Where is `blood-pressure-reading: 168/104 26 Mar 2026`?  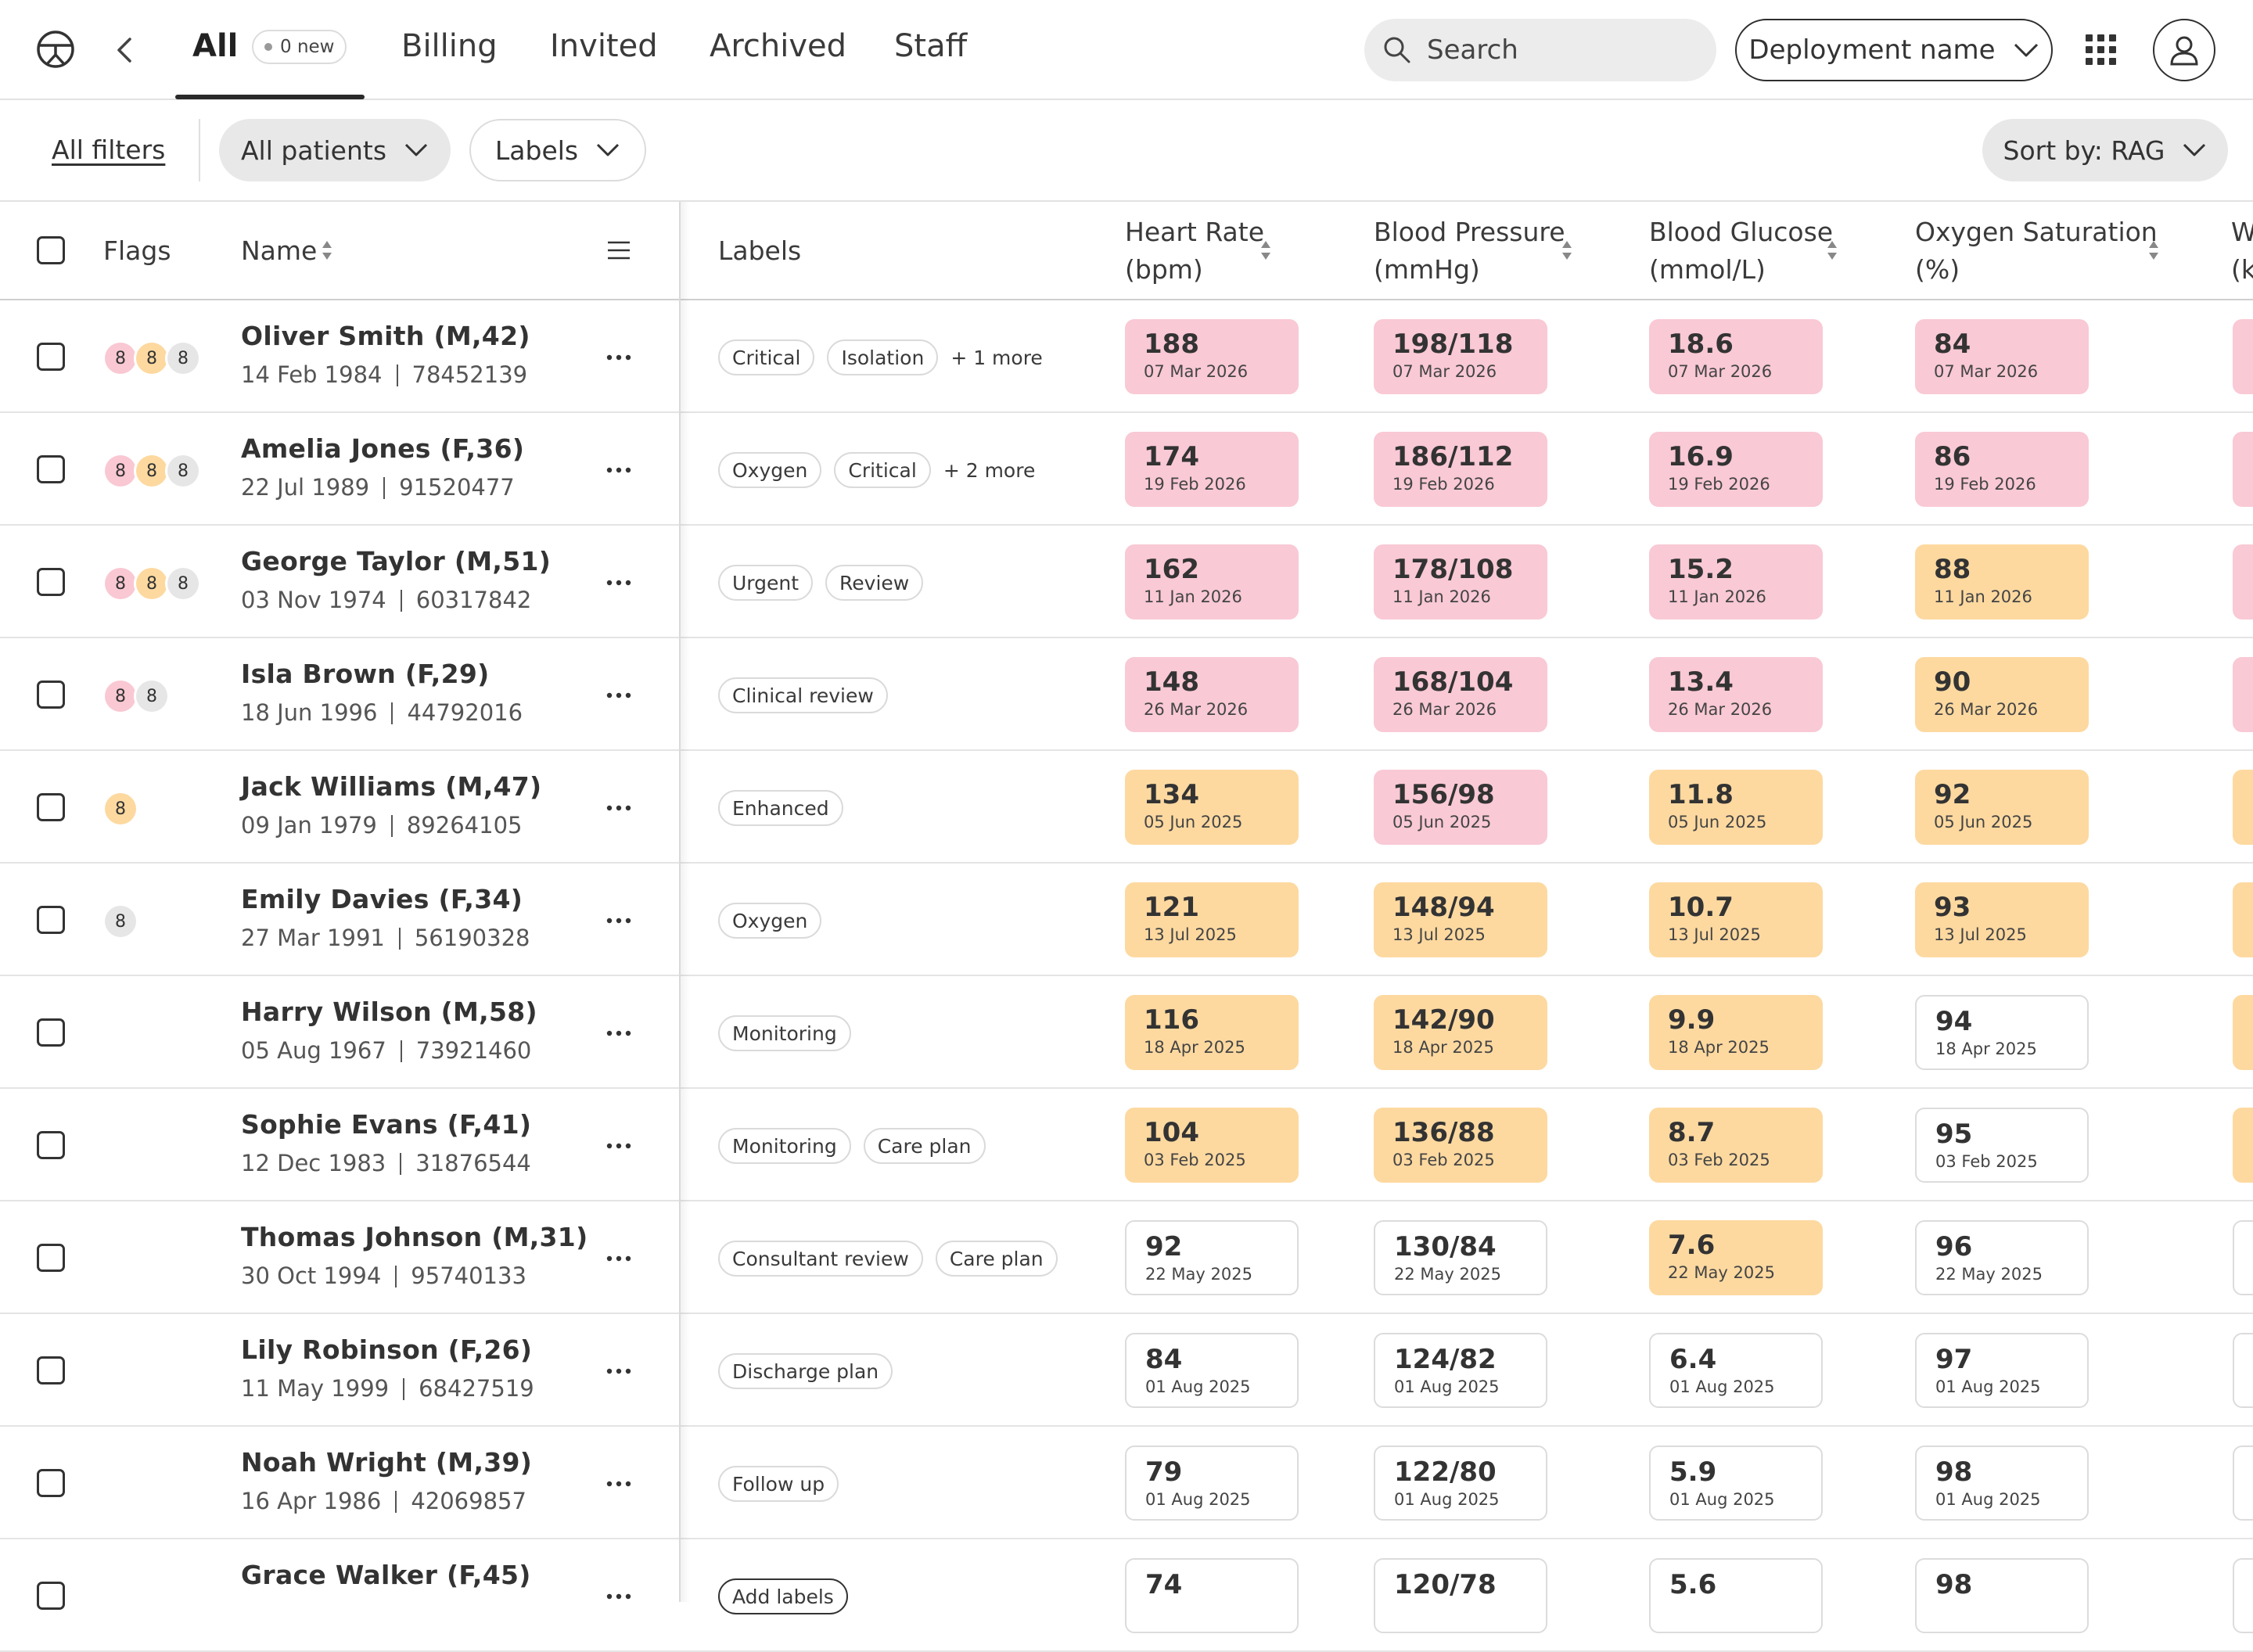 blood-pressure-reading: 168/104 26 Mar 2026 is located at coordinates (1460, 695).